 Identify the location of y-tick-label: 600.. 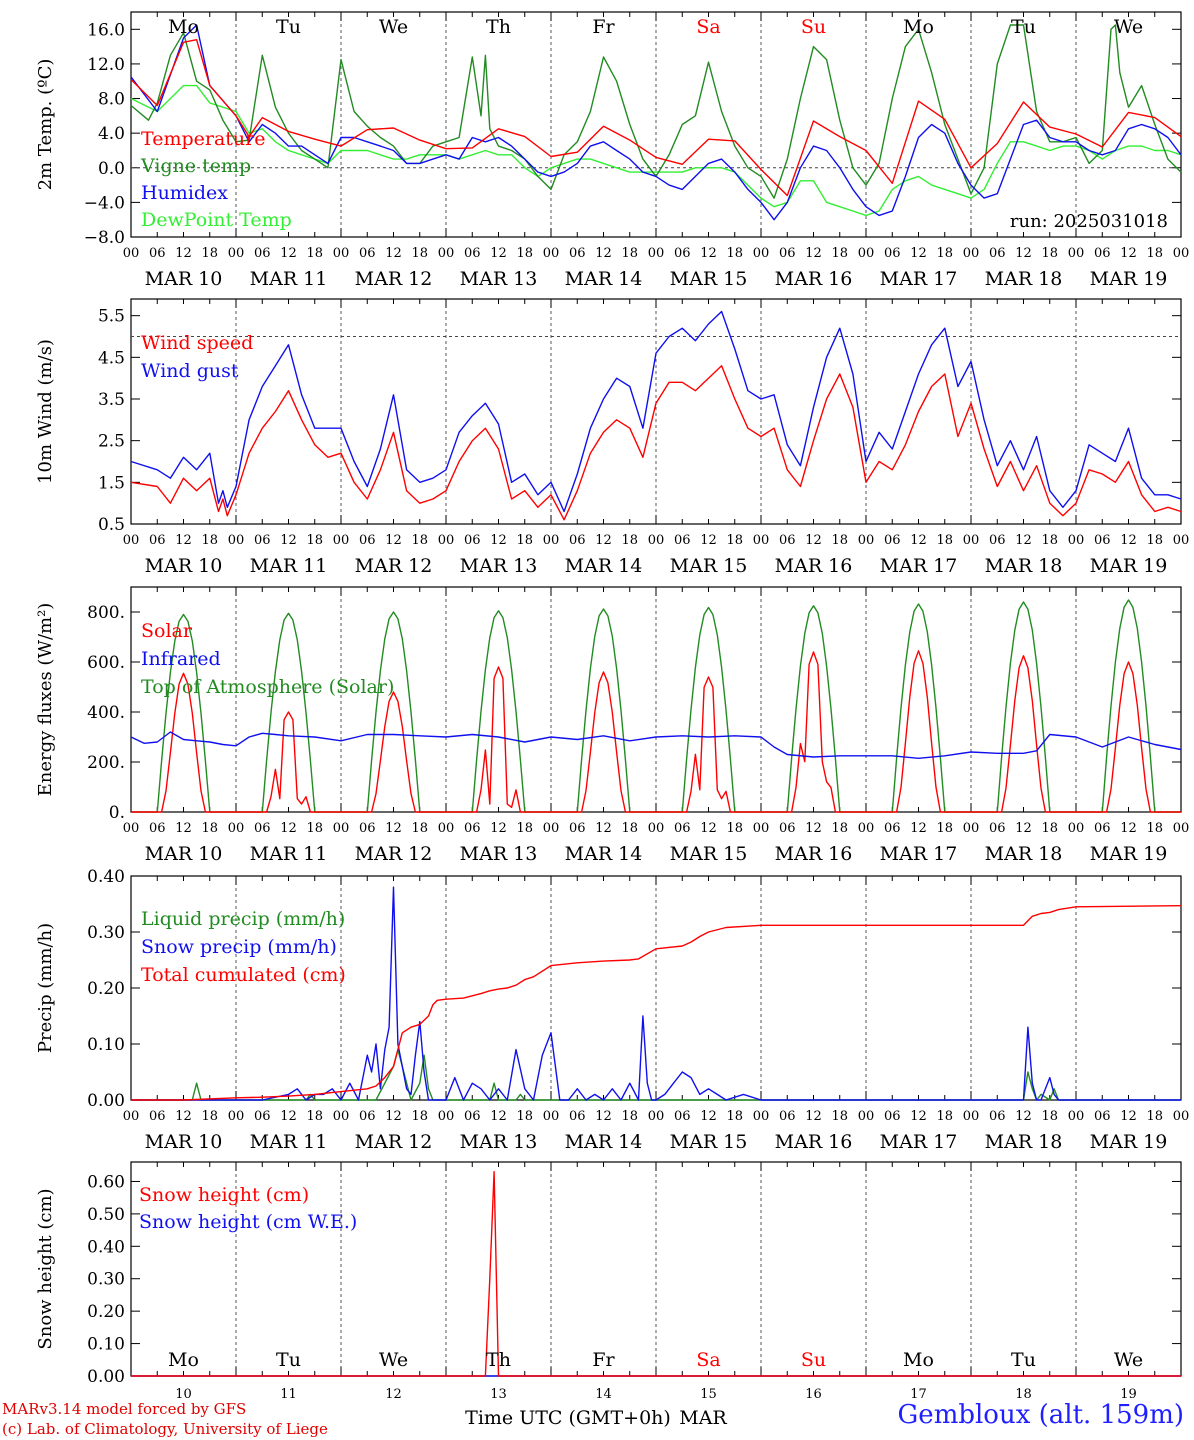
(106, 663).